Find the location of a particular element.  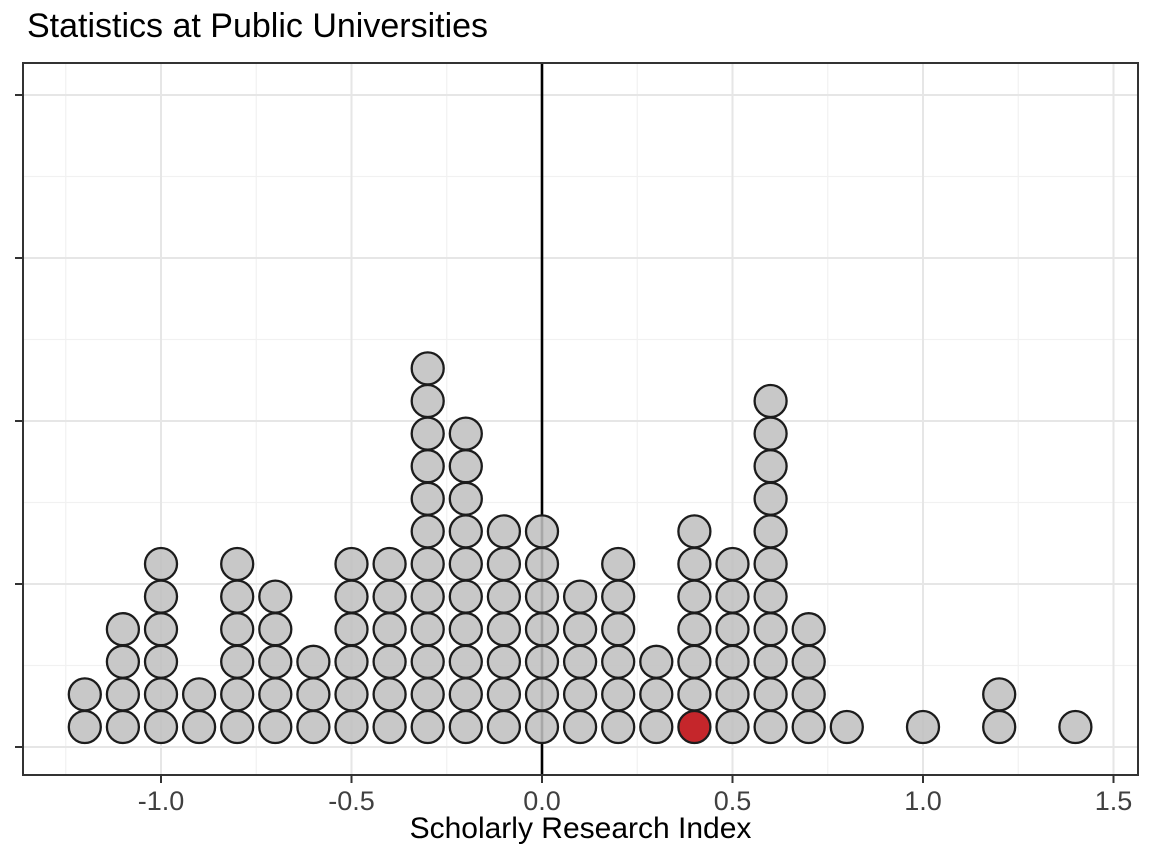

x-axis-tick-label: 0.5 is located at coordinates (733, 801).